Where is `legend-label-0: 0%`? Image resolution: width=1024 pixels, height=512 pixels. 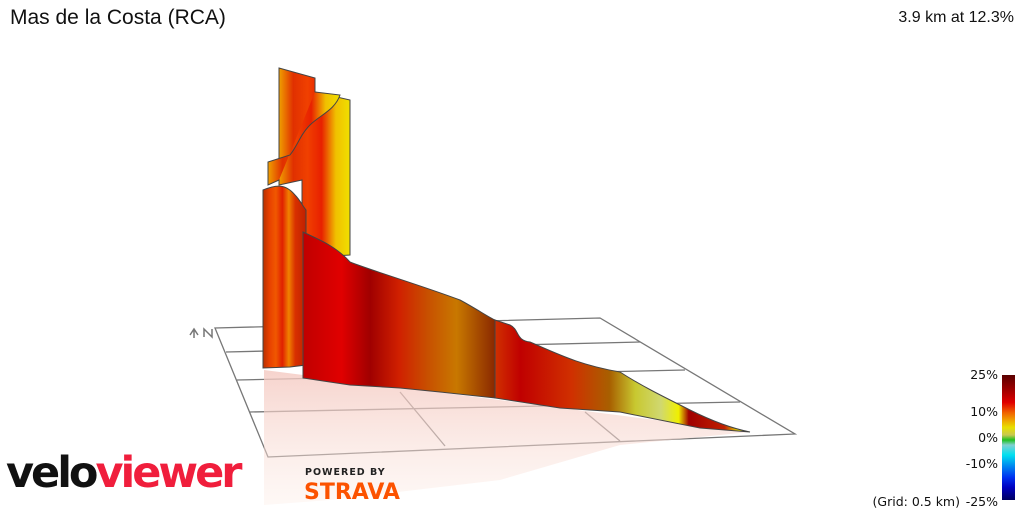 legend-label-0: 0% is located at coordinates (988, 437).